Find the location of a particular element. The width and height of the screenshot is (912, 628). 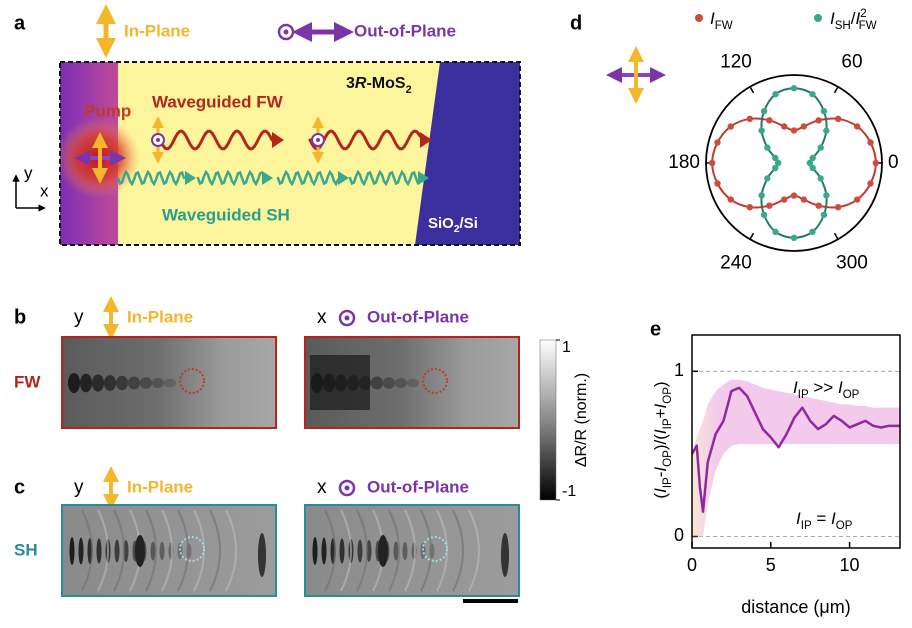

polar-chart: 0 60 120 180 240 300 is located at coordinates (783, 163).